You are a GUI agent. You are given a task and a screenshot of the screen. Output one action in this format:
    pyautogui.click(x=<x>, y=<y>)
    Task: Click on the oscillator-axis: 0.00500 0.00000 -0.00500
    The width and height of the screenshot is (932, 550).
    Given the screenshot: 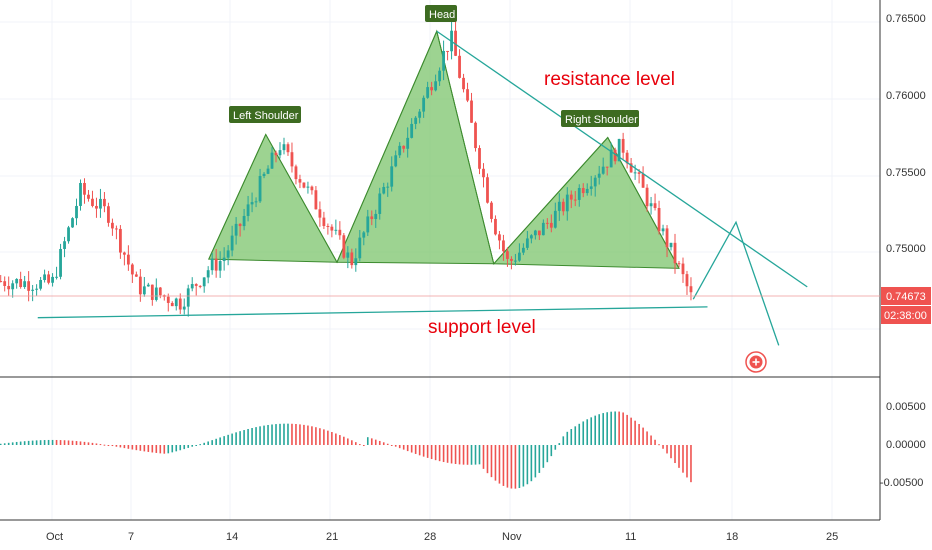 What is the action you would take?
    pyautogui.click(x=903, y=445)
    